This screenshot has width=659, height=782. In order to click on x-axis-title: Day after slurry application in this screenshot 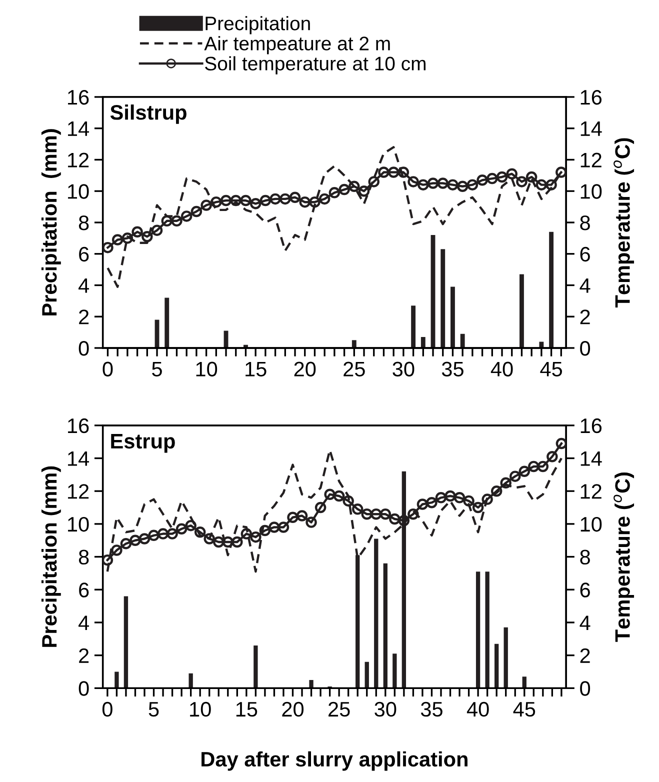, I will do `click(335, 761)`.